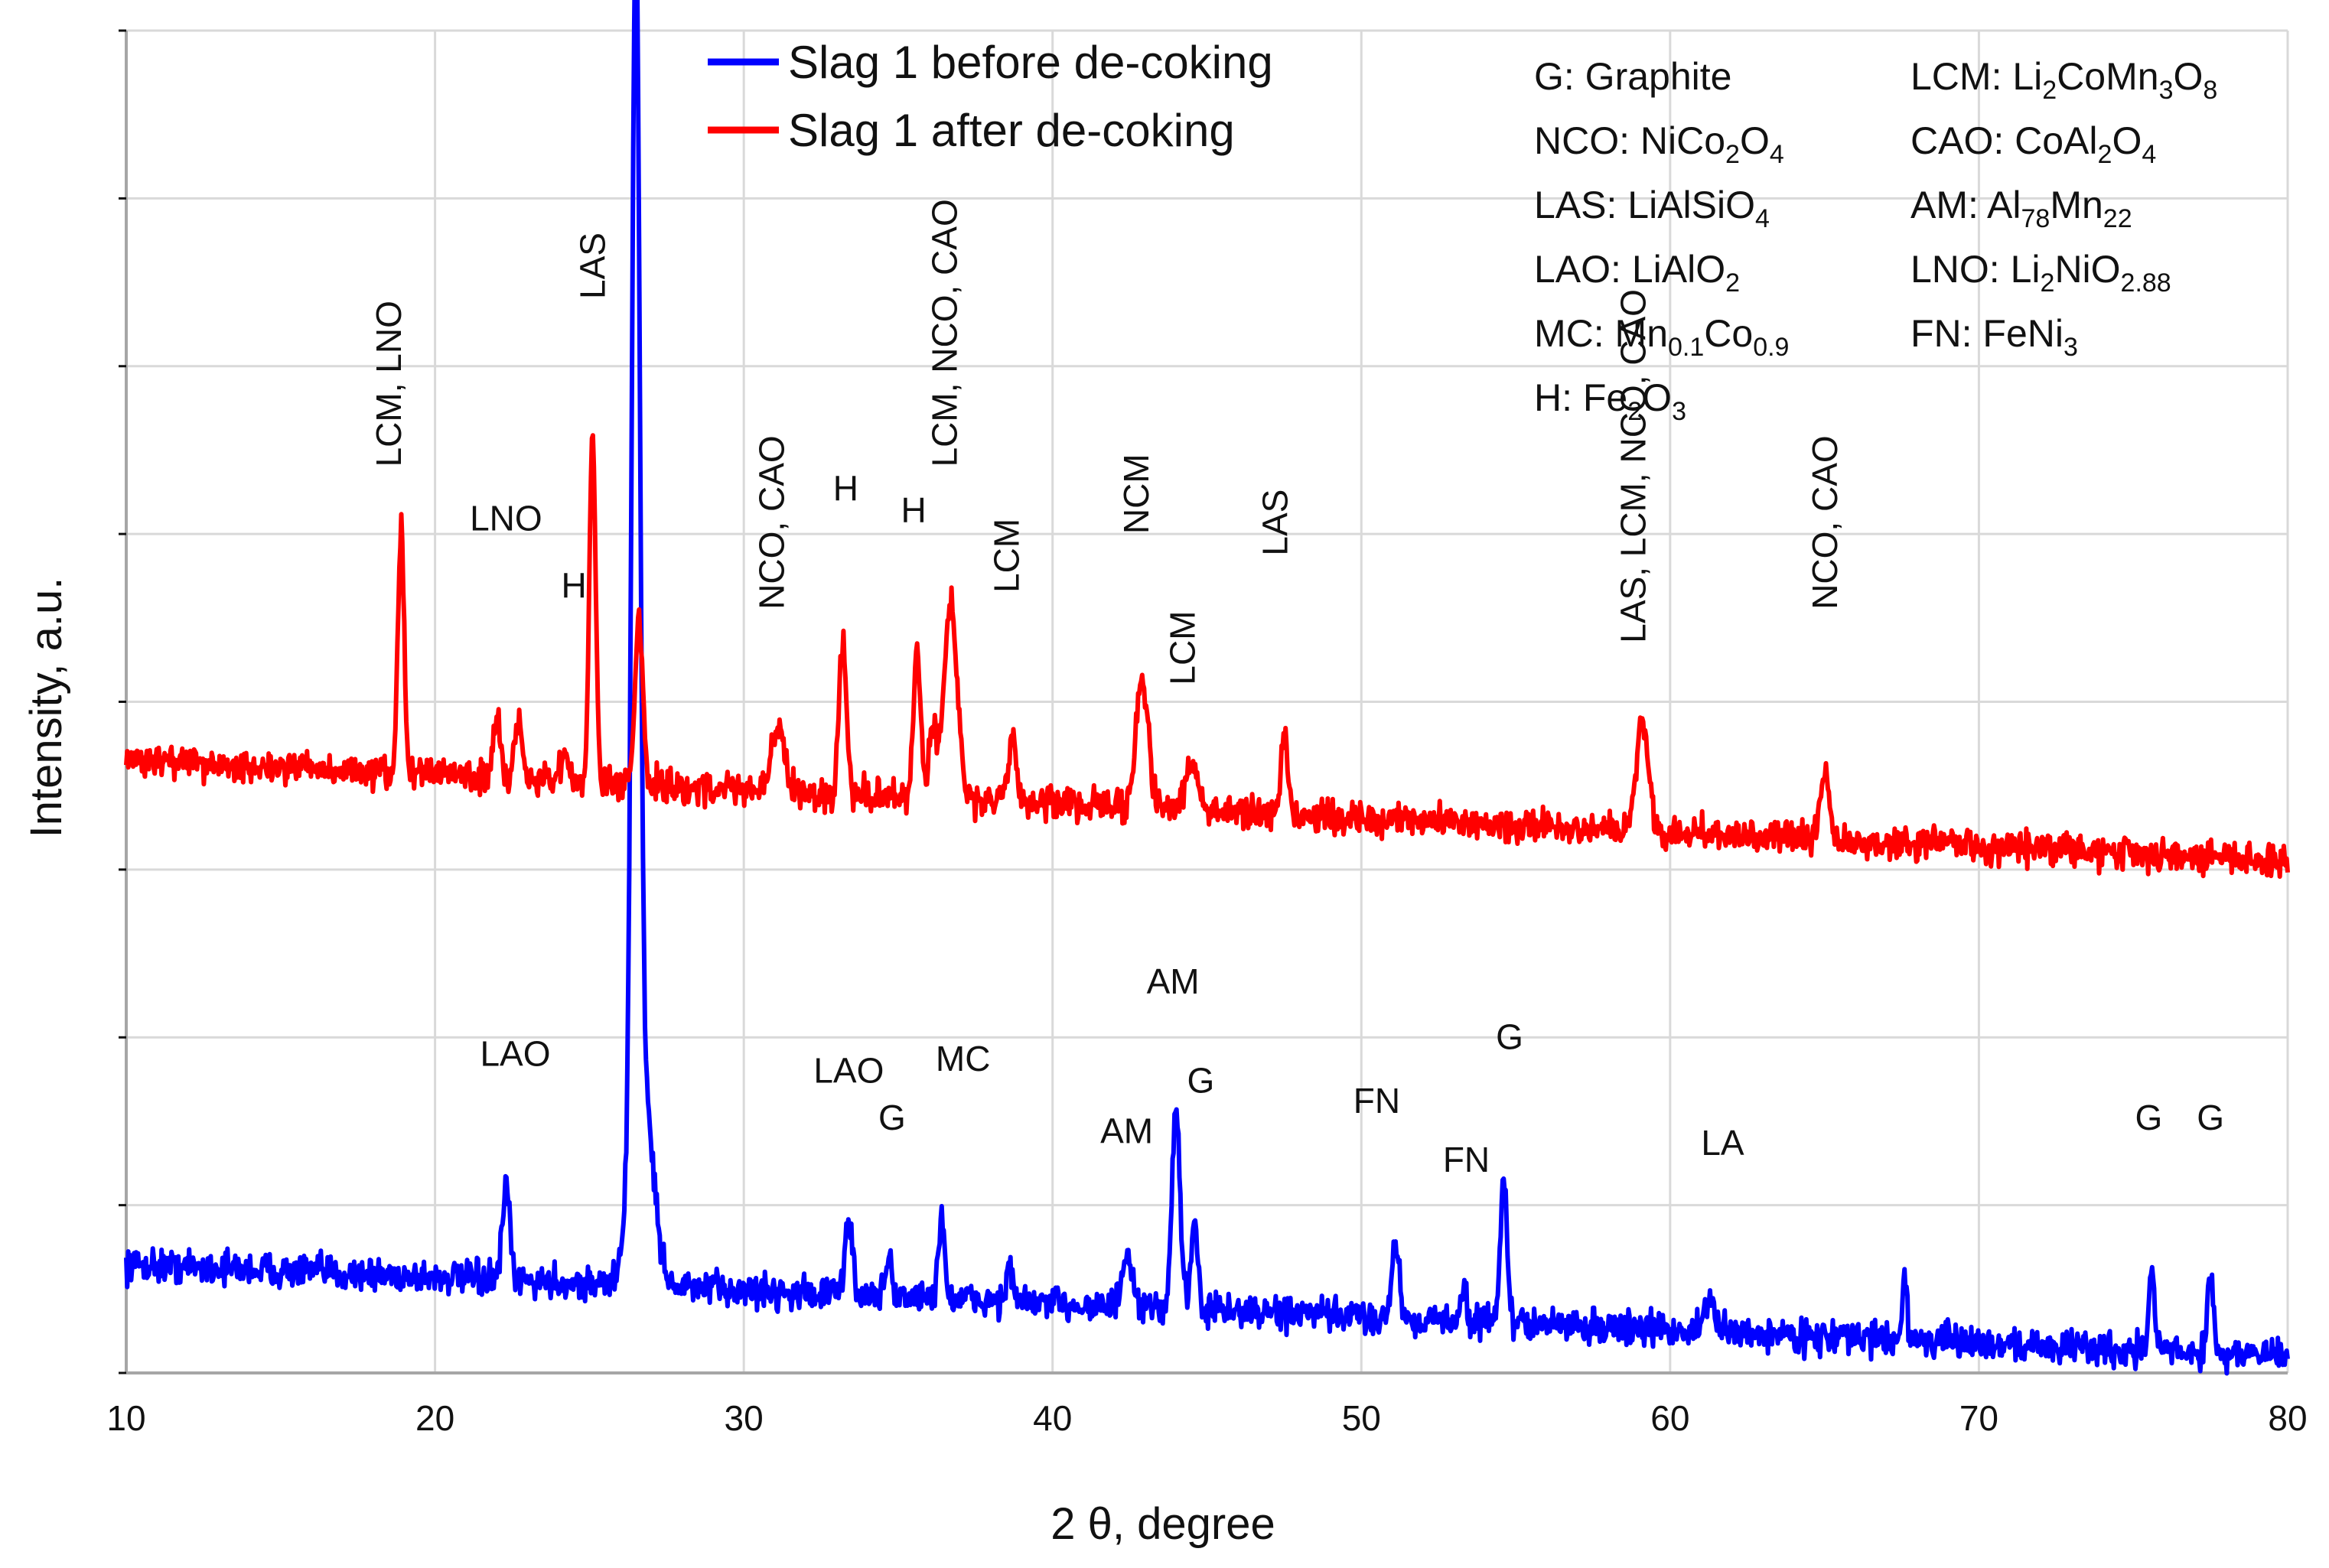  Describe the element at coordinates (1011, 130) in the screenshot. I see `legend-label-after: Slag 1 after de-coking` at that location.